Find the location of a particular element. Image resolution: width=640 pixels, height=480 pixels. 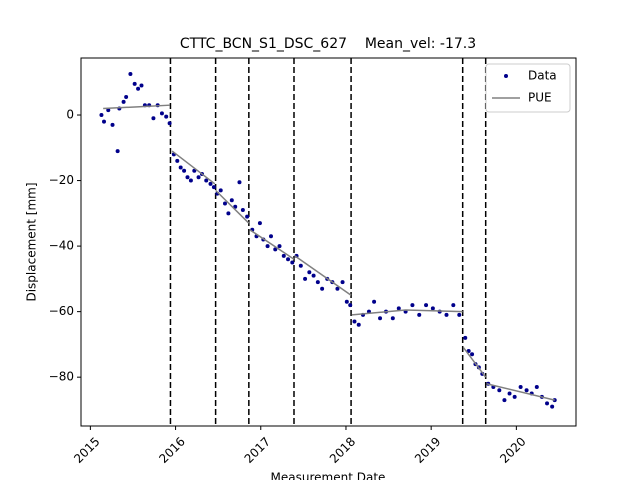

legend-marker is located at coordinates (506, 76).